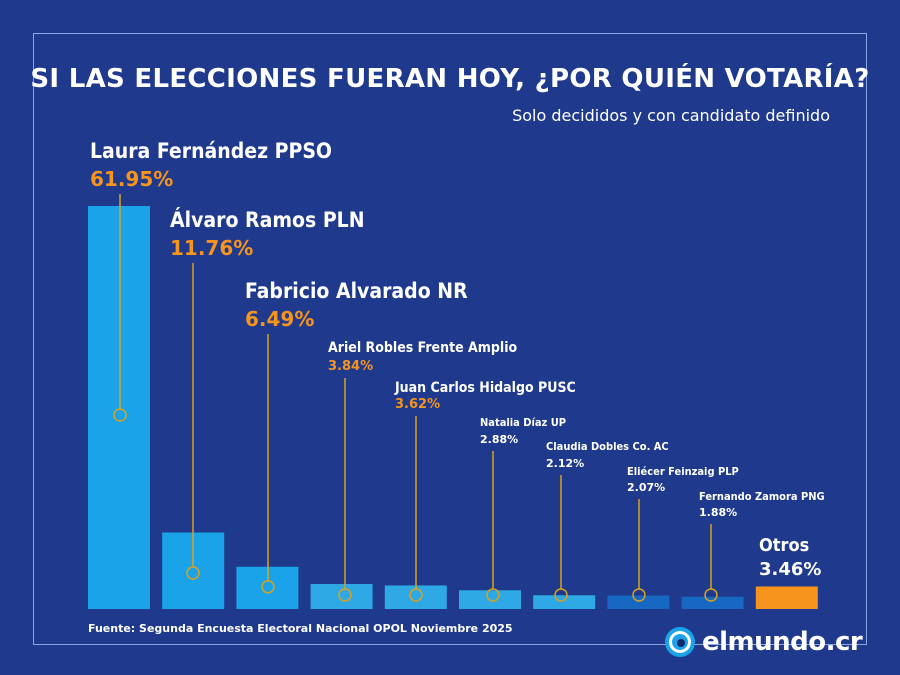  Describe the element at coordinates (680, 642) in the screenshot. I see `logo-icon` at that location.